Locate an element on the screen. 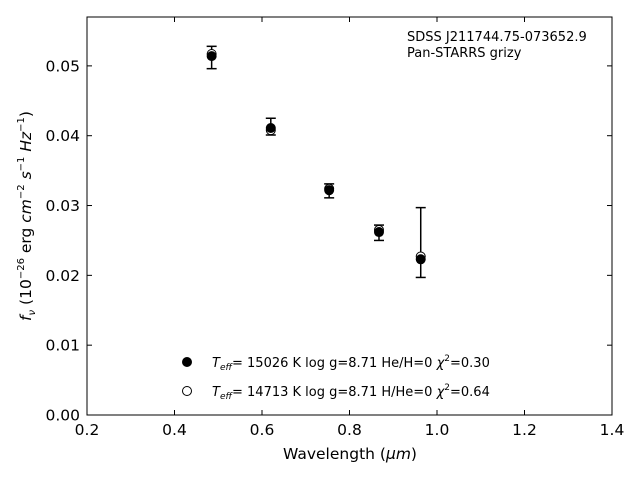  y-tick-label: 0.05 is located at coordinates (62, 66).